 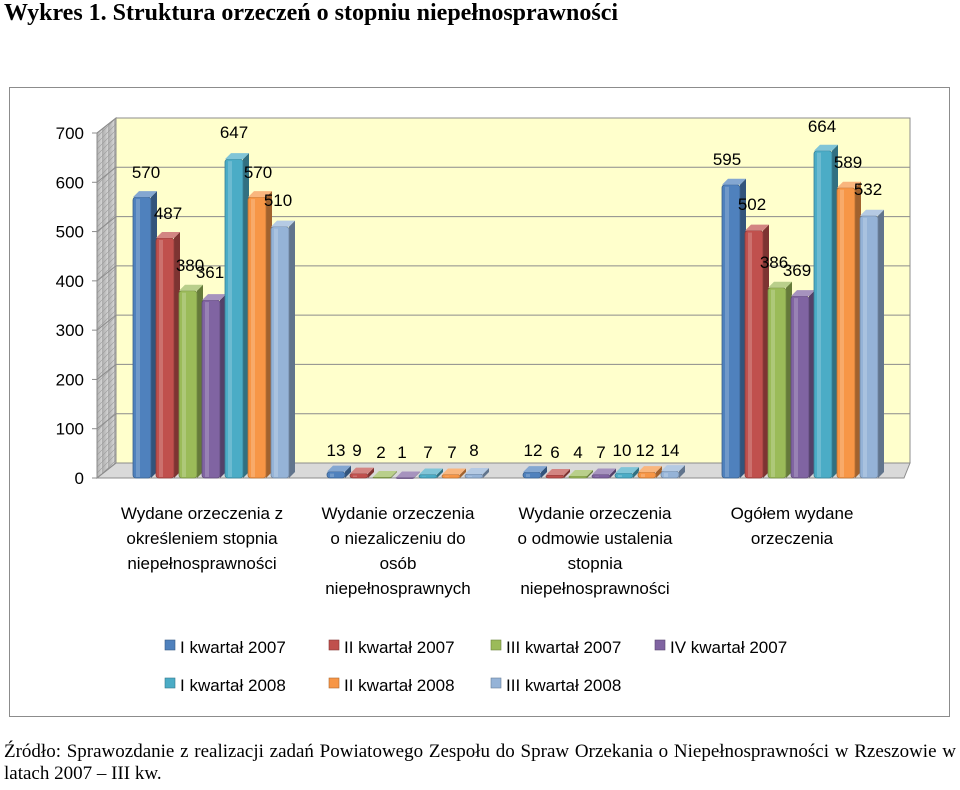 What do you see at coordinates (822, 126) in the screenshot?
I see `data-label: 664` at bounding box center [822, 126].